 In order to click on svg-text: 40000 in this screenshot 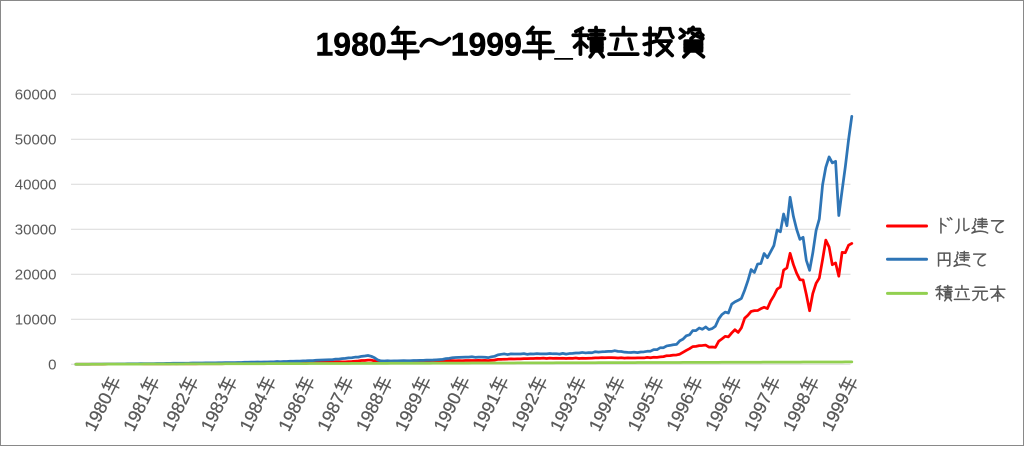, I will do `click(36, 185)`.